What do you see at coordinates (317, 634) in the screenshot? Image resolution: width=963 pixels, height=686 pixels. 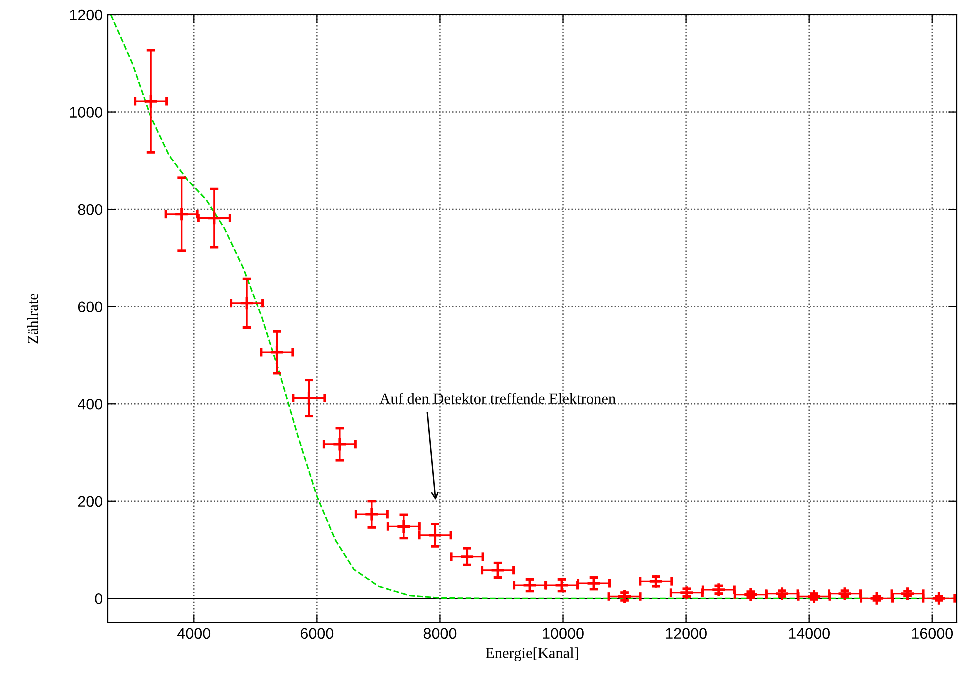 I see `x-tick-label: 6000` at bounding box center [317, 634].